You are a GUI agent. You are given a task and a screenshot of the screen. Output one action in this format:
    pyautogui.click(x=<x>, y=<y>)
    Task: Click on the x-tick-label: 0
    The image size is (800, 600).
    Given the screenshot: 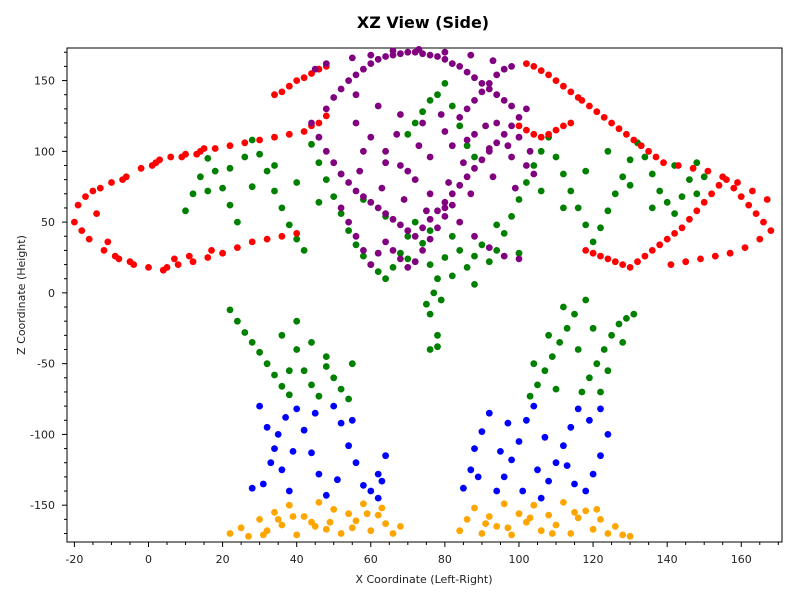 What is the action you would take?
    pyautogui.click(x=148, y=559)
    